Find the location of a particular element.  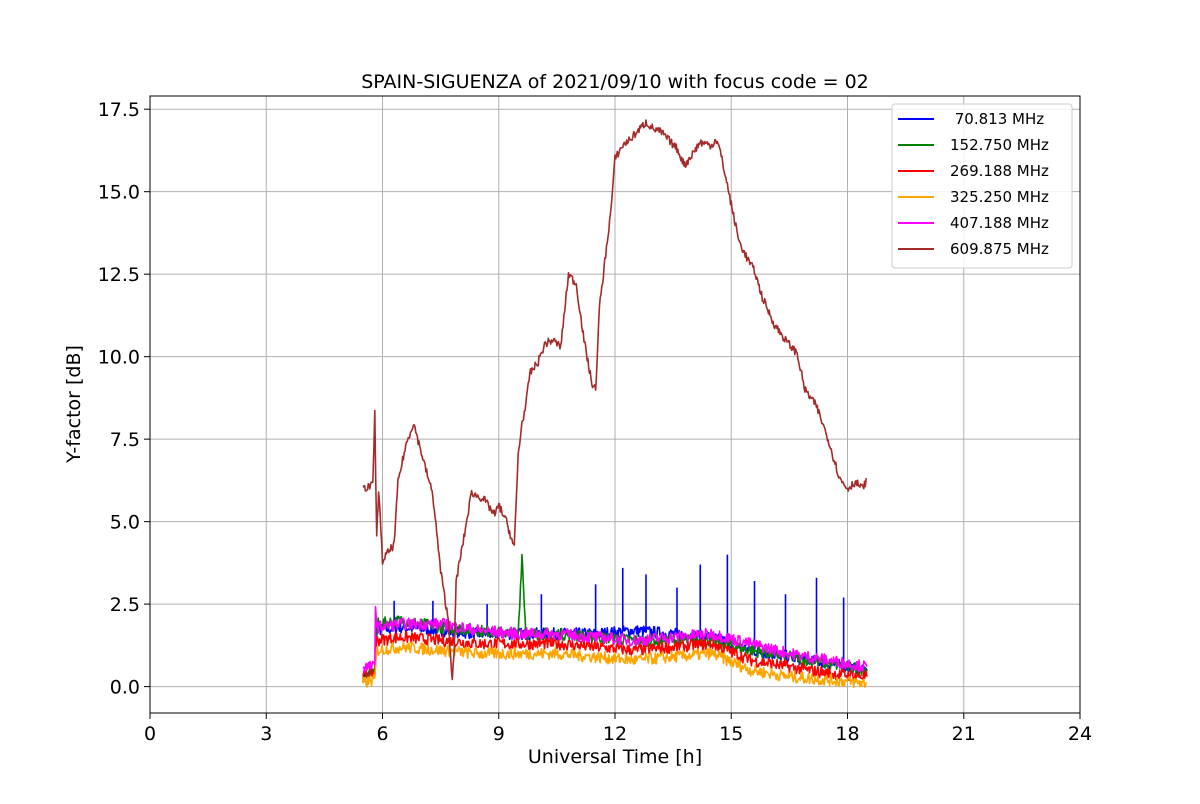

x-tick-label: 18 is located at coordinates (847, 734).